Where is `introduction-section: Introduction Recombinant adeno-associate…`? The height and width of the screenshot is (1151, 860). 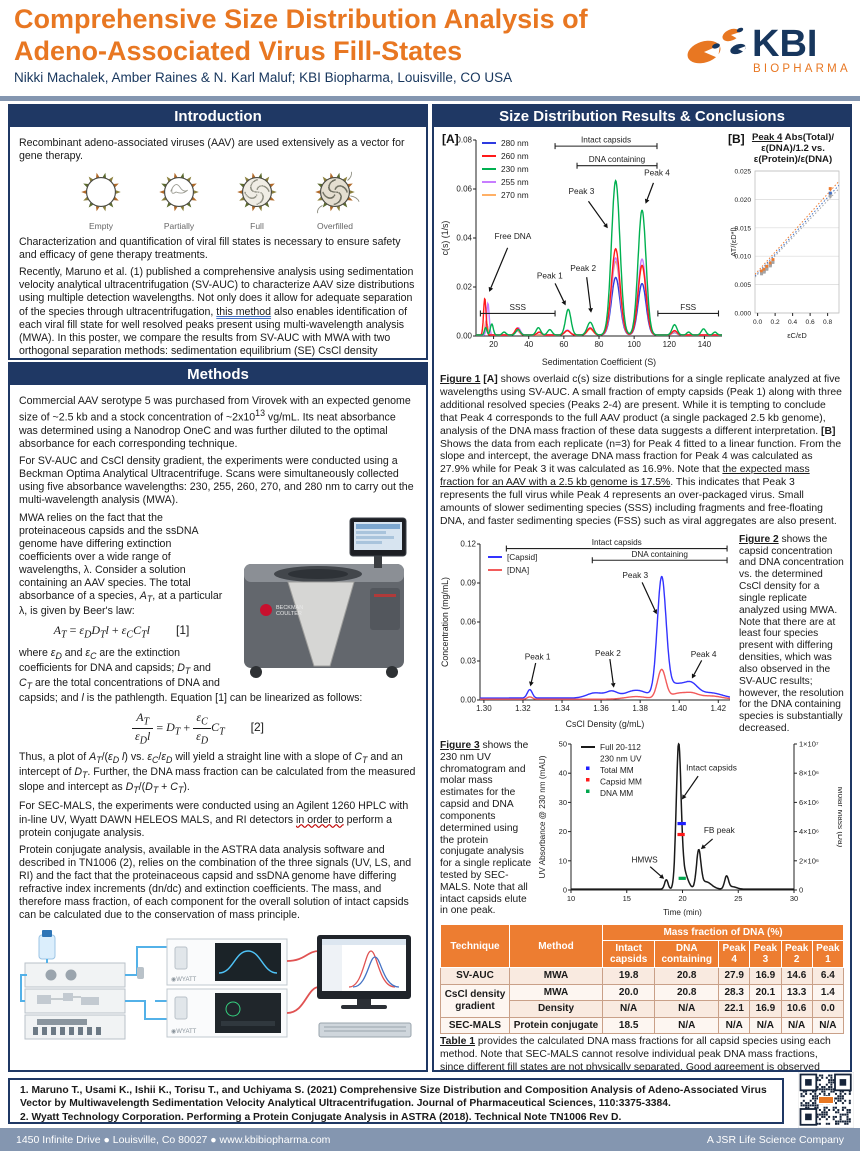
introduction-section: Introduction Recombinant adeno-associate… is located at coordinates (218, 232).